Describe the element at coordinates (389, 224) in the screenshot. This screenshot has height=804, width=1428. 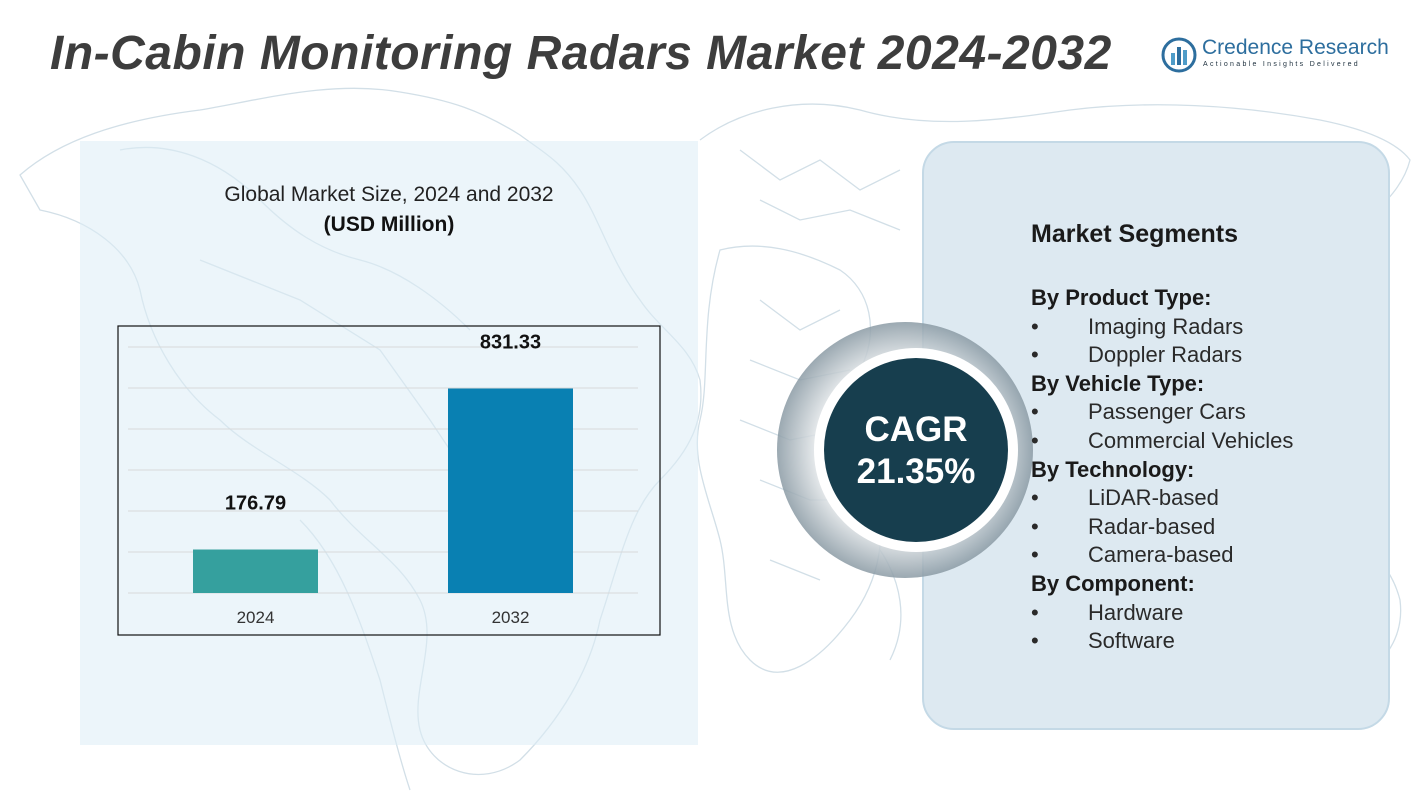
I see `chart-subtitle: (USD Million)` at that location.